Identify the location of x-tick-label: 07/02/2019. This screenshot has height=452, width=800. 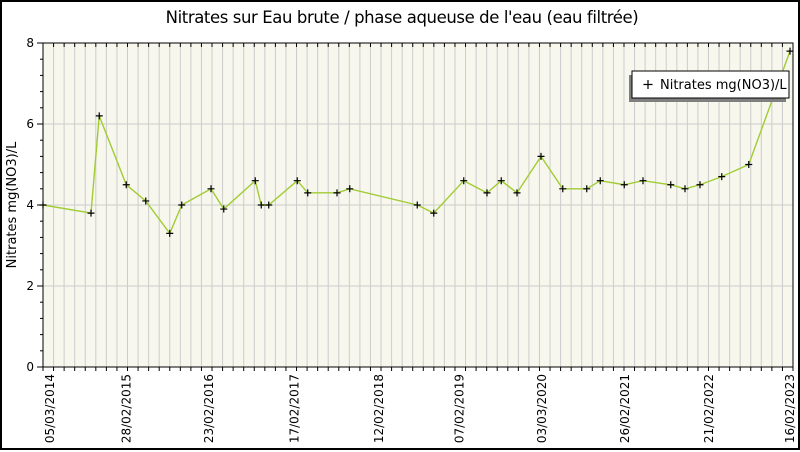
(459, 408).